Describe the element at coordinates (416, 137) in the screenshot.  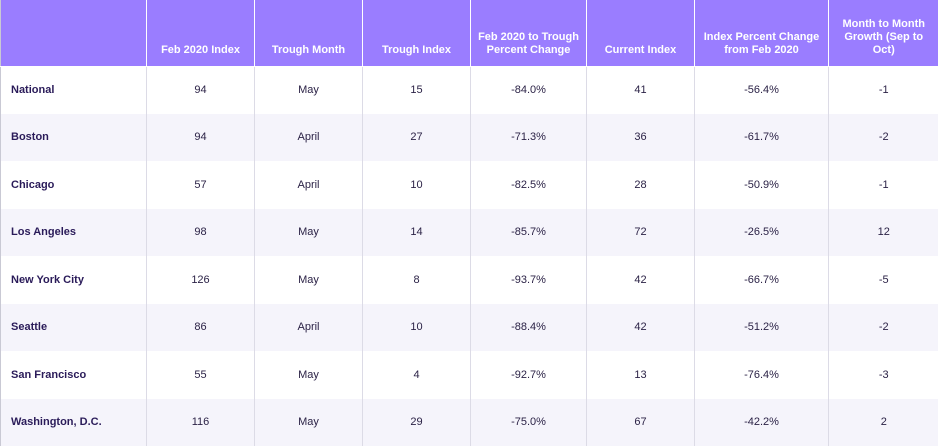
I see `trough-index-cell: 27` at that location.